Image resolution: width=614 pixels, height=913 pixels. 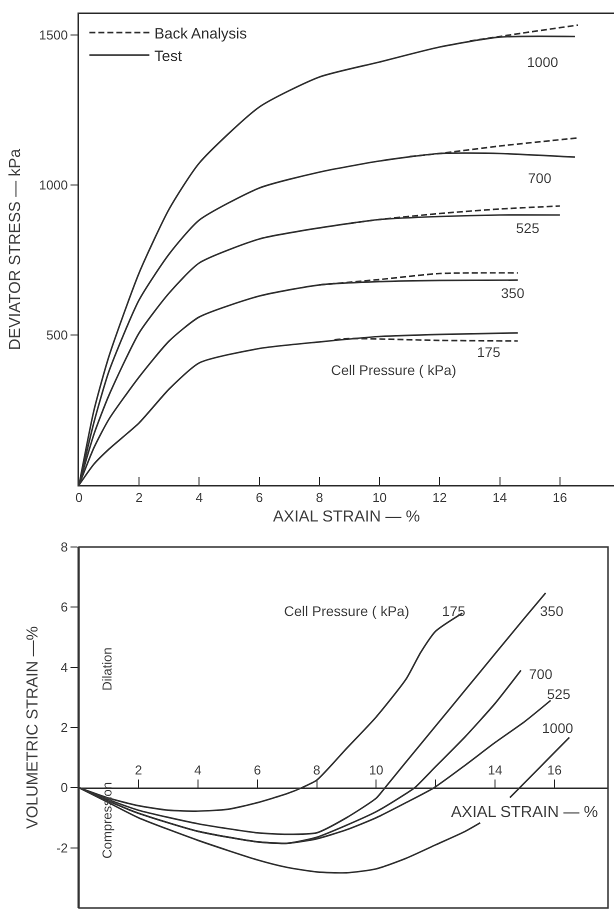 What do you see at coordinates (15, 249) in the screenshot?
I see `y-axis-title: DEVIATOR STRESS — kPa` at bounding box center [15, 249].